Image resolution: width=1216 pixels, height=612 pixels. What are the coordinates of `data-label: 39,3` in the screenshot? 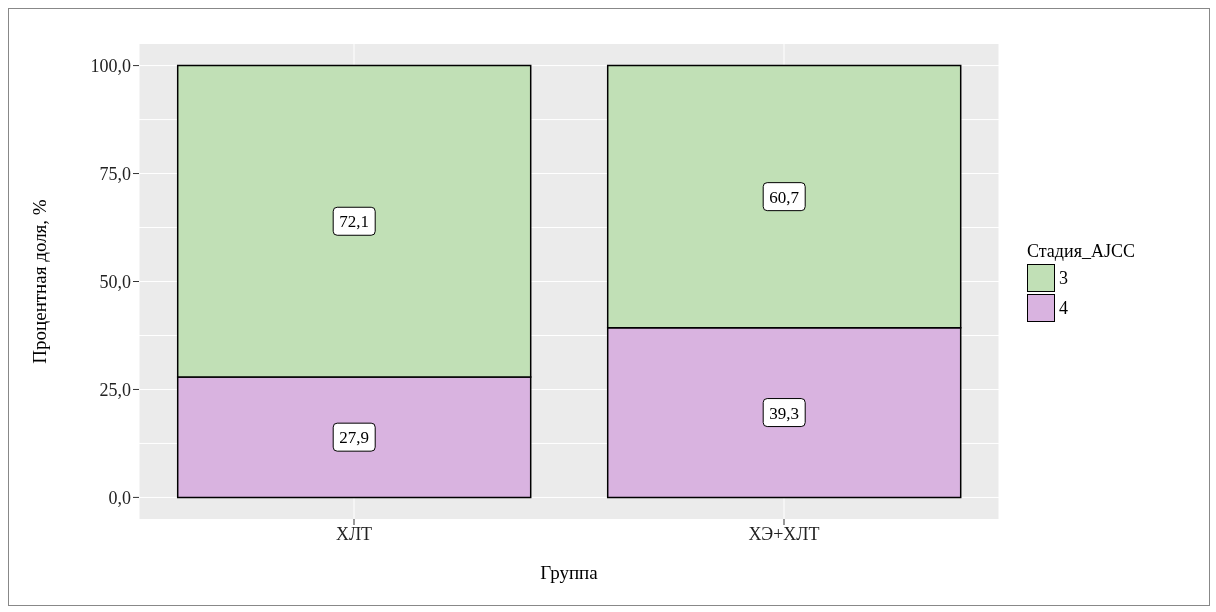 It's located at (784, 413).